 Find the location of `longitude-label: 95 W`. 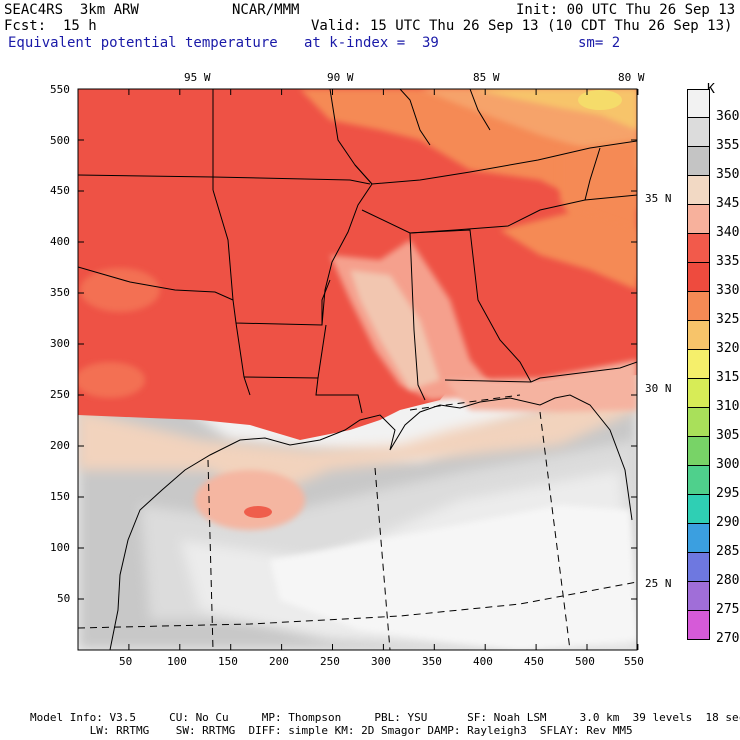

longitude-label: 95 W is located at coordinates (197, 77).